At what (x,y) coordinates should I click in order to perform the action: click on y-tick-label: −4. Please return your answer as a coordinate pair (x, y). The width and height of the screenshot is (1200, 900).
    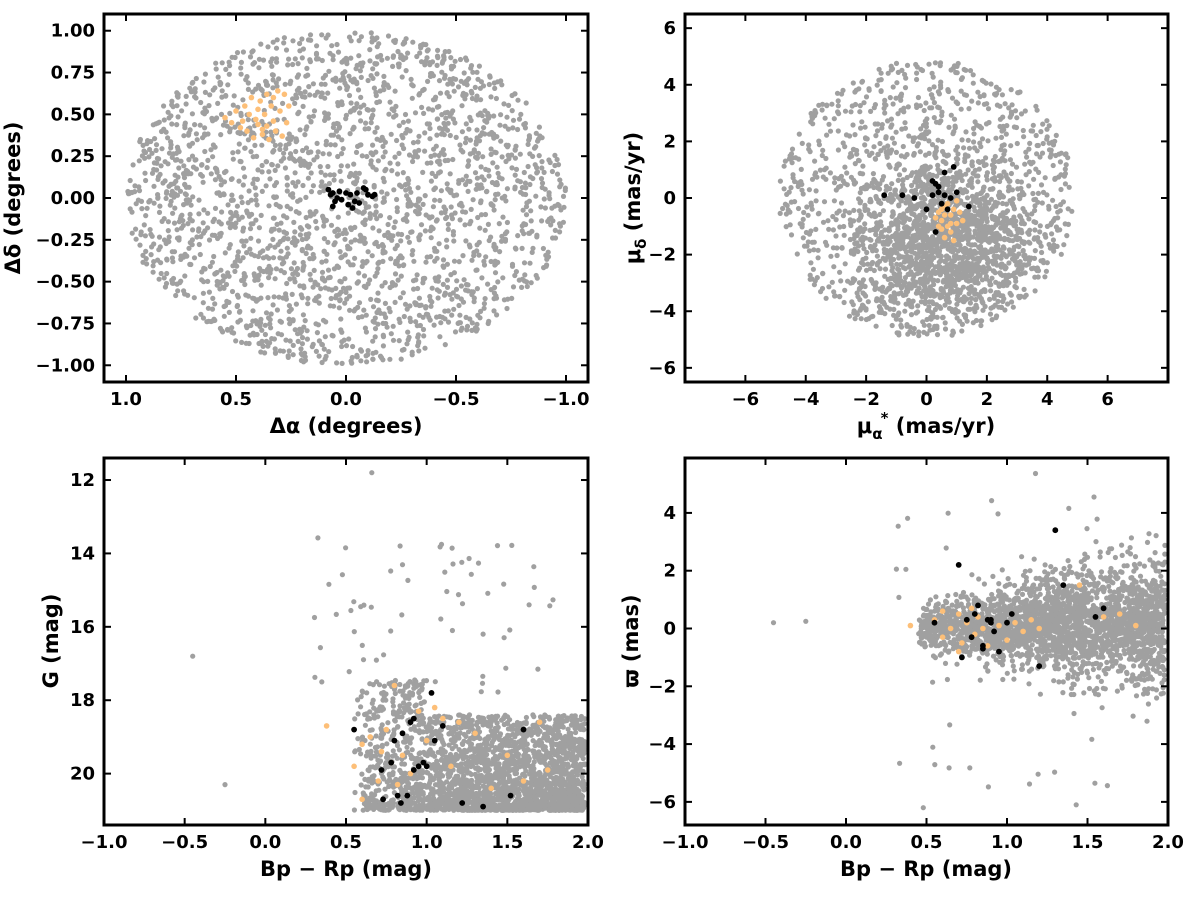
    Looking at the image, I should click on (662, 311).